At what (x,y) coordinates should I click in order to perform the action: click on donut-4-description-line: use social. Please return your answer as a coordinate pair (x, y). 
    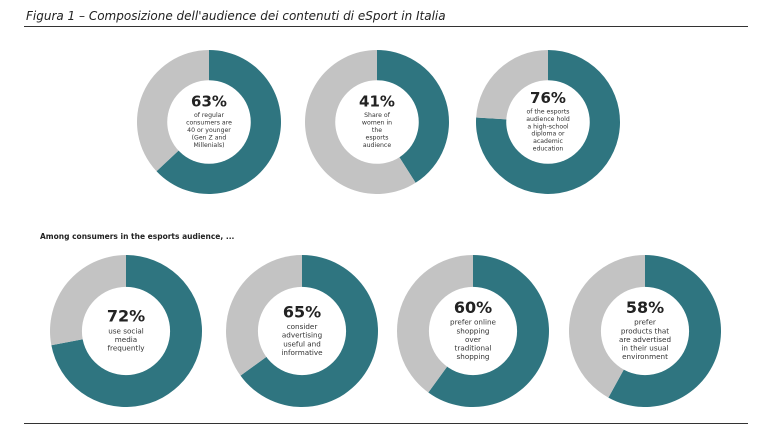
    Looking at the image, I should click on (126, 330).